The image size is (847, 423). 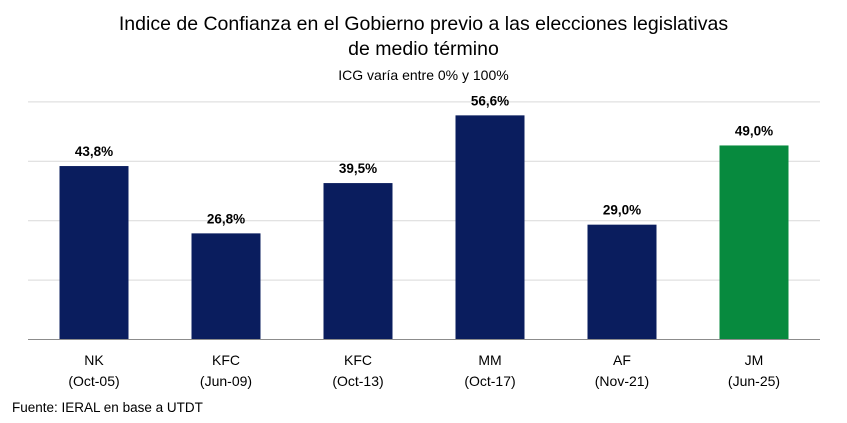 I want to click on data-label: 26,8%, so click(x=226, y=218).